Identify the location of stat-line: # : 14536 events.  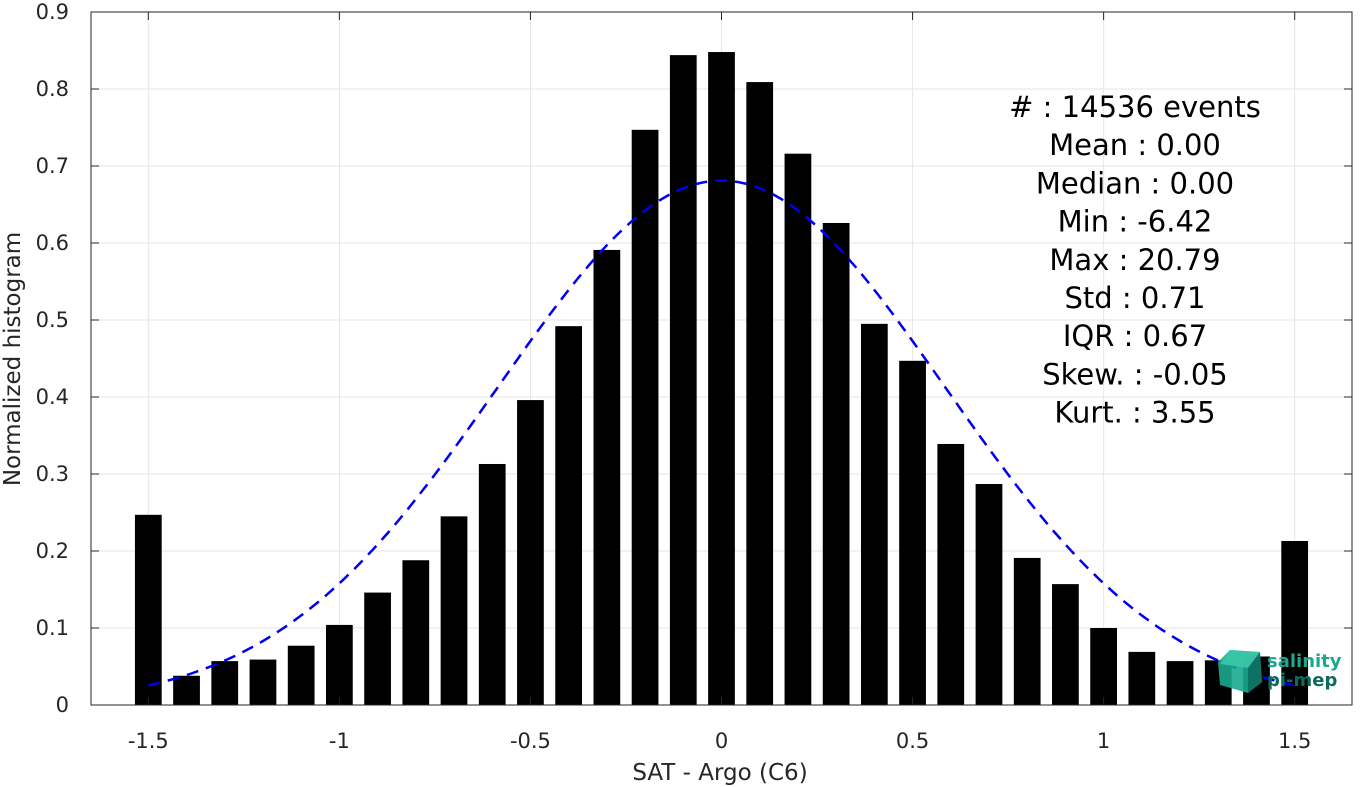
(1135, 107).